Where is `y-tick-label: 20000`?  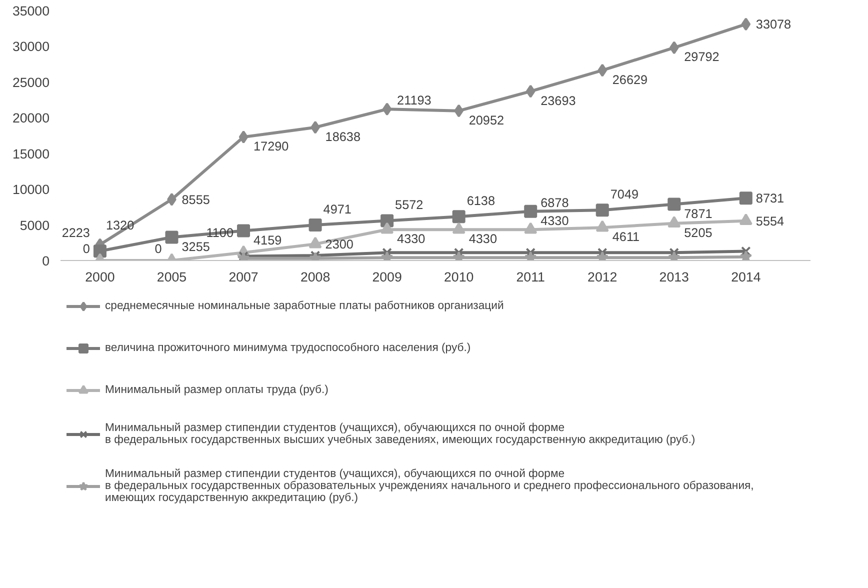 y-tick-label: 20000 is located at coordinates (31, 118).